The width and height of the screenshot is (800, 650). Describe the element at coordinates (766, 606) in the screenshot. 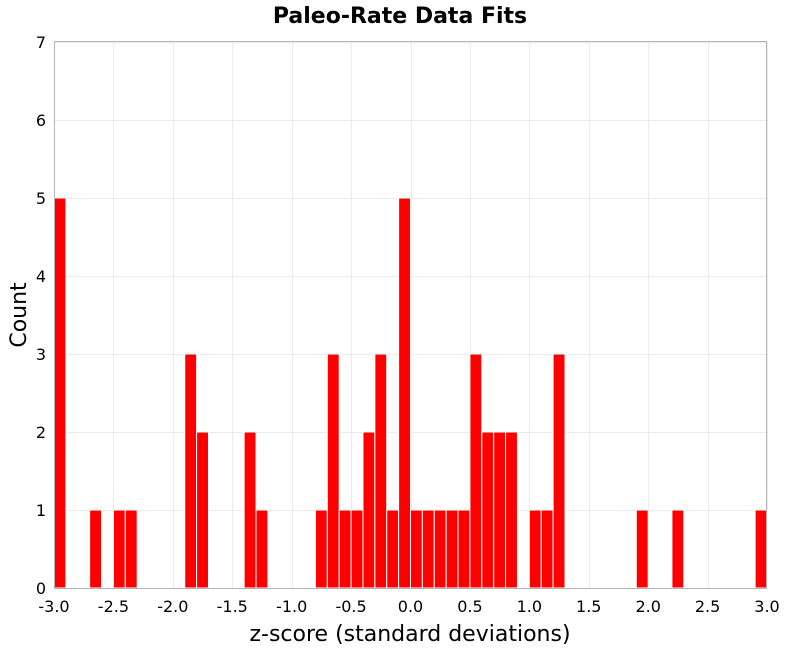

I see `x-tick-label: 3.0` at that location.